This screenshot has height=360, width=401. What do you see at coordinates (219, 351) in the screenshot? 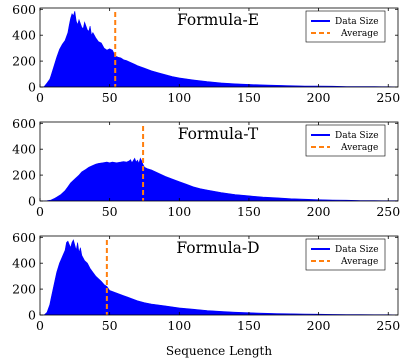
I see `x-axis-label: Sequence Length` at bounding box center [219, 351].